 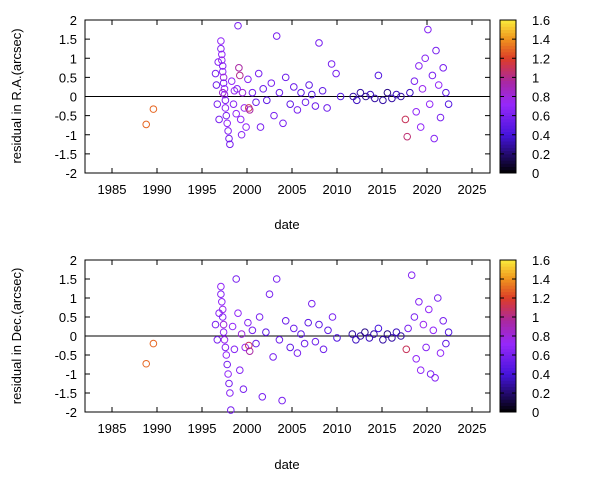 What do you see at coordinates (427, 189) in the screenshot?
I see `ra-x-tick-label: 2020` at bounding box center [427, 189].